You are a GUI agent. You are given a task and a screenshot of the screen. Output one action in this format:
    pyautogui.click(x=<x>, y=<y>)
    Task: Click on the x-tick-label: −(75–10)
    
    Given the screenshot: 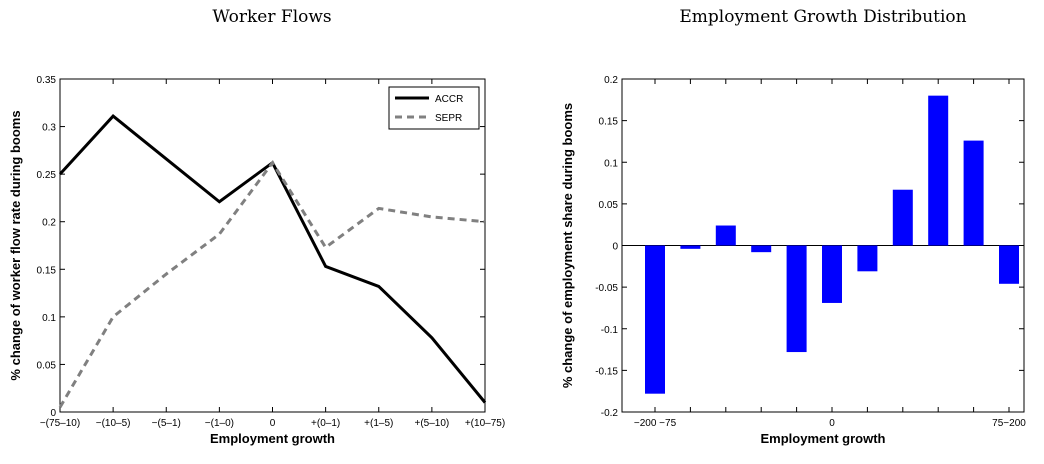 What is the action you would take?
    pyautogui.click(x=60, y=423)
    